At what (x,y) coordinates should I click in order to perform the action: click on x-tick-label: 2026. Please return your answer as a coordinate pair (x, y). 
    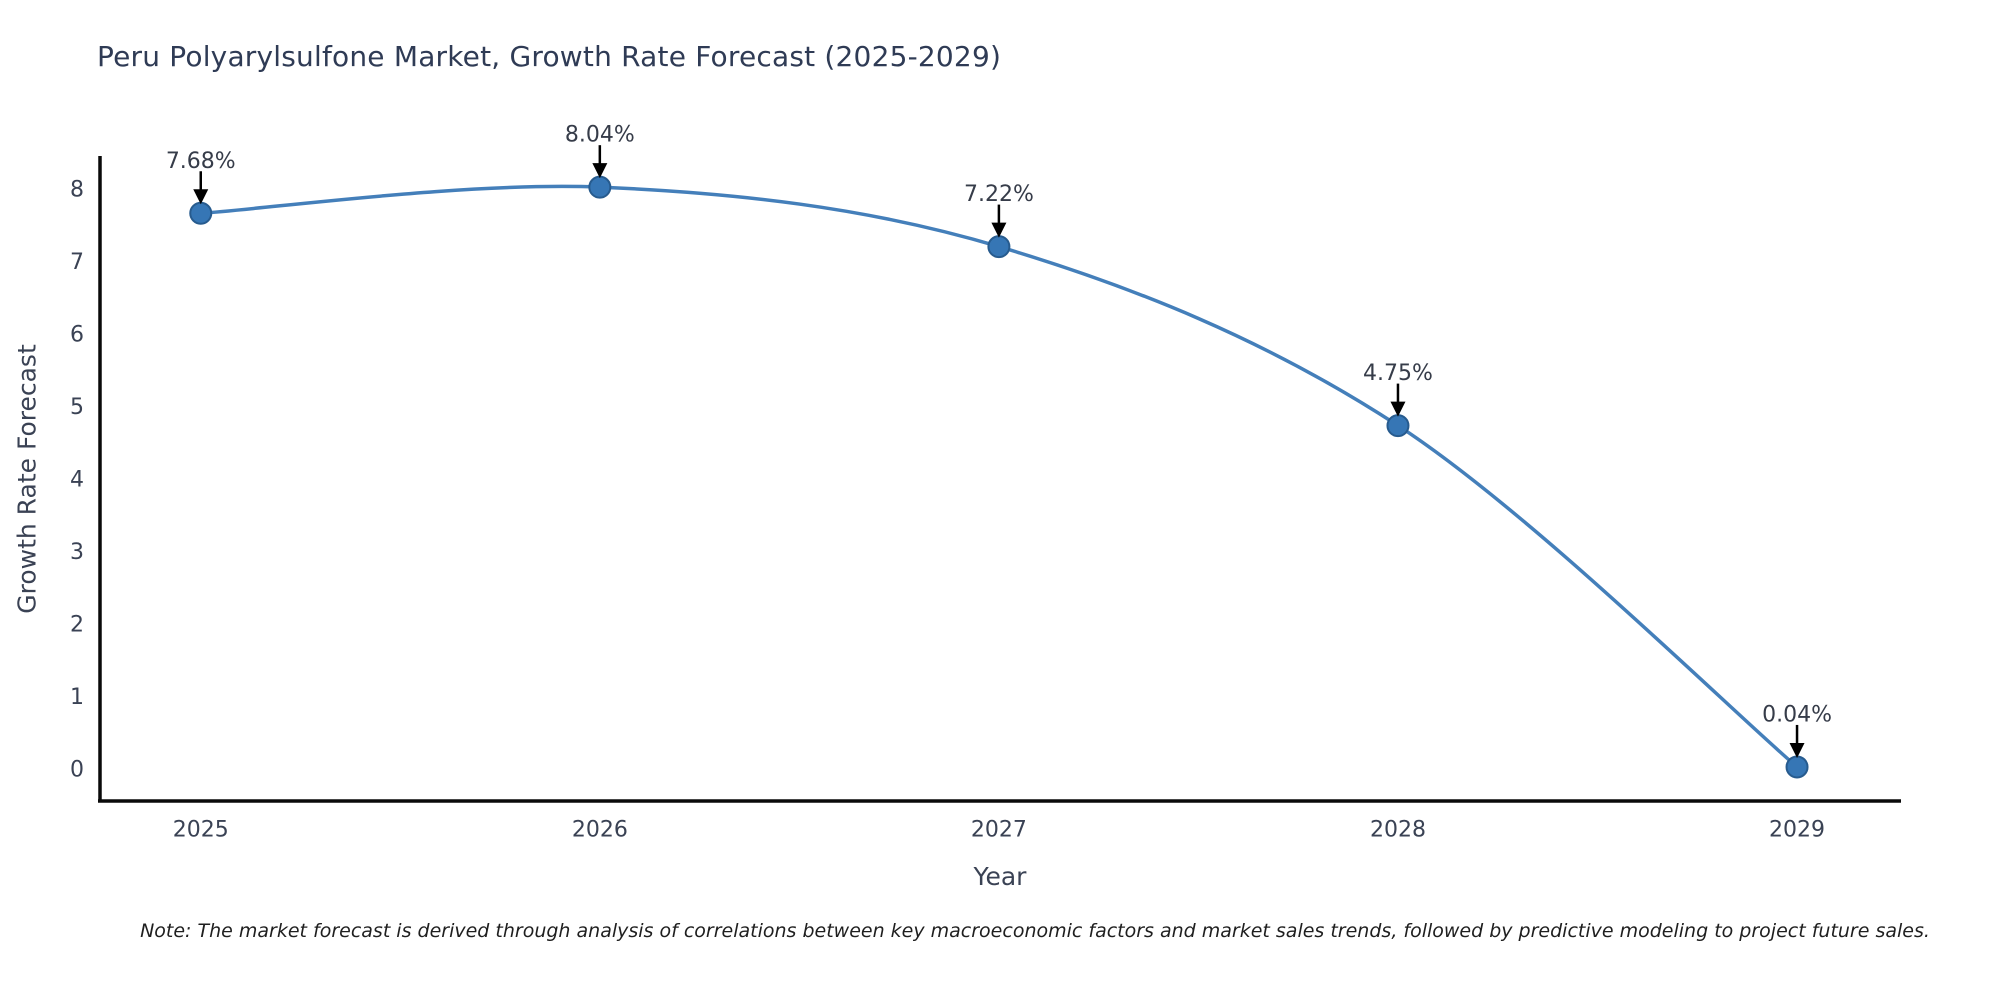
    Looking at the image, I should click on (600, 830).